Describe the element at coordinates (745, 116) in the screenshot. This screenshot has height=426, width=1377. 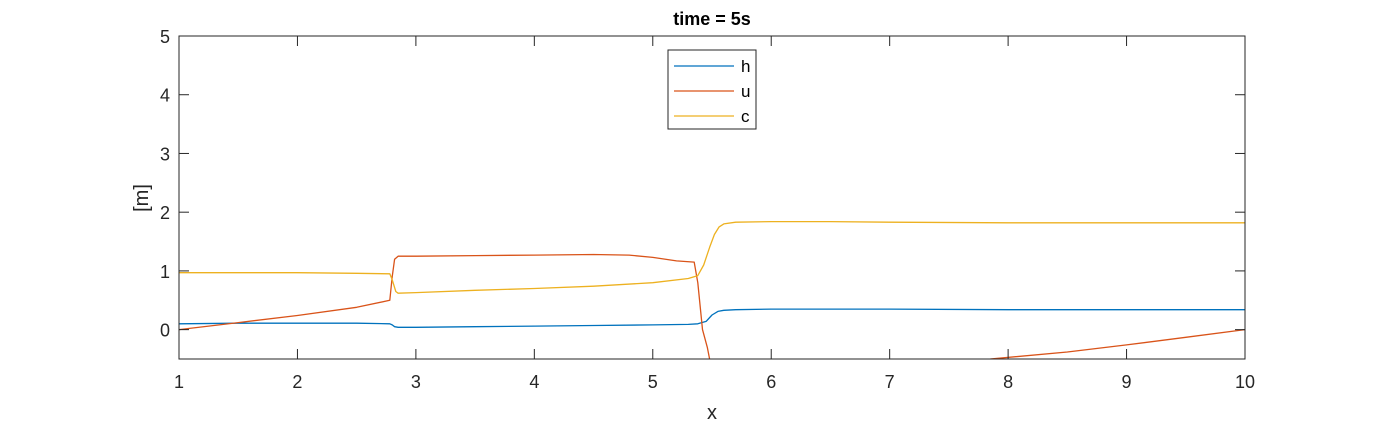
I see `legend-label-c: c` at that location.